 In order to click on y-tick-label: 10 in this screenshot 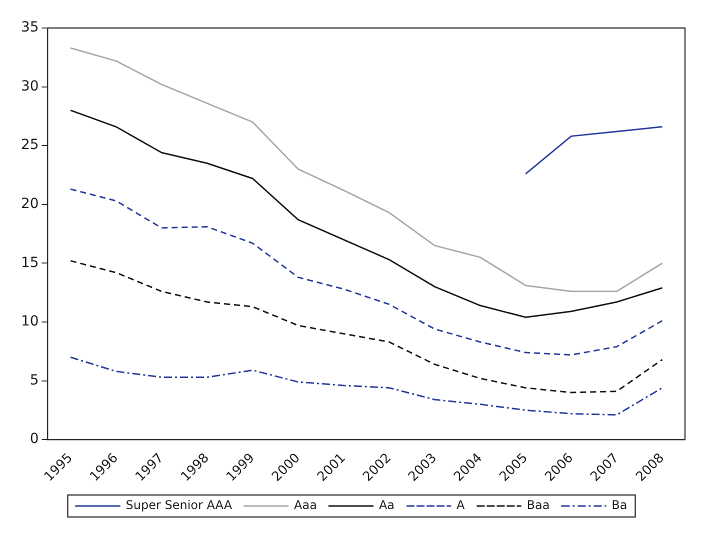, I will do `click(29, 322)`.